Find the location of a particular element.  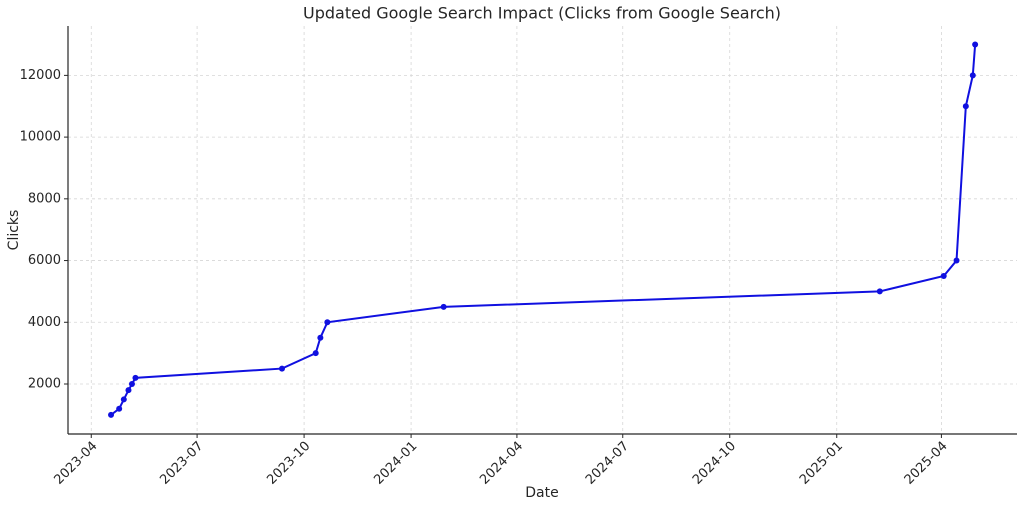

x-tick-label: 2023-04 is located at coordinates (76, 463).